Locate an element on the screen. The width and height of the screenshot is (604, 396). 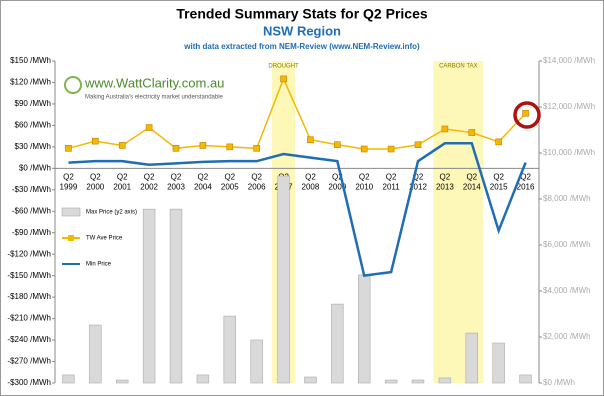
x-tick-label: 2005 is located at coordinates (230, 186).